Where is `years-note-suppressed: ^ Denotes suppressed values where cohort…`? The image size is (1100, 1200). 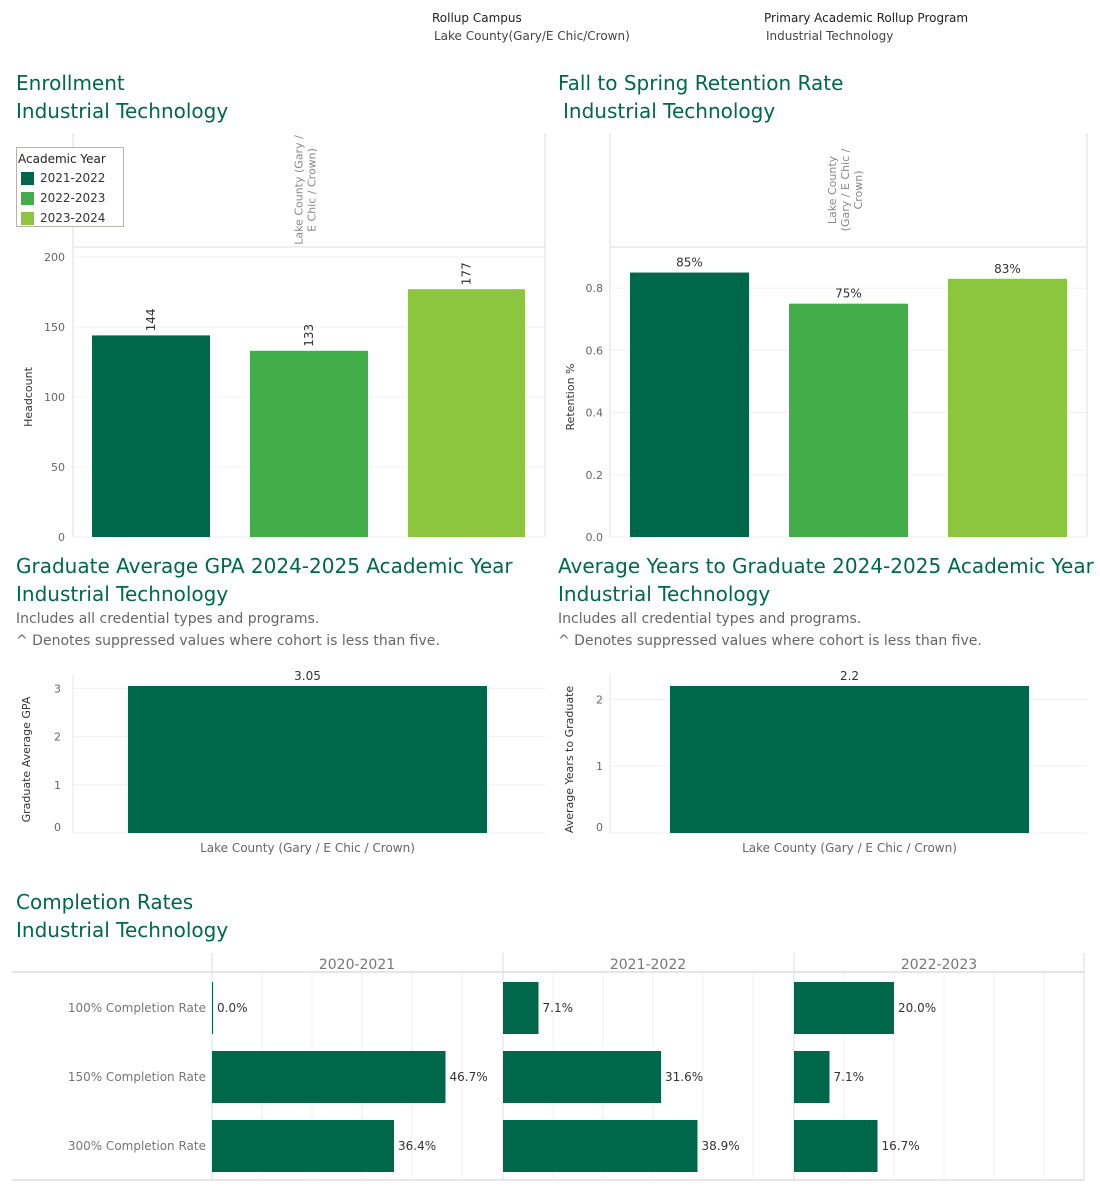
years-note-suppressed: ^ Denotes suppressed values where cohort… is located at coordinates (770, 641).